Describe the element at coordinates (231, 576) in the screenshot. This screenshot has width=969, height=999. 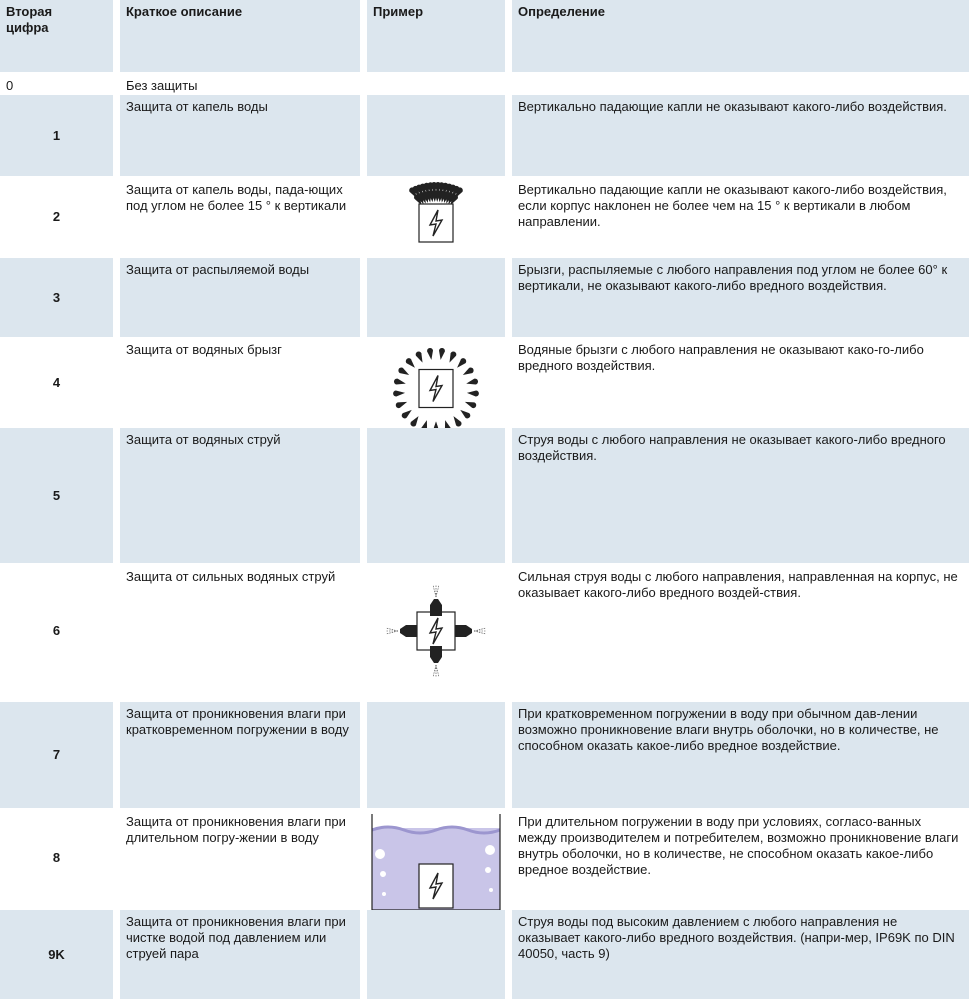
I see `description-cell: Защита от сильных водяных струй` at that location.